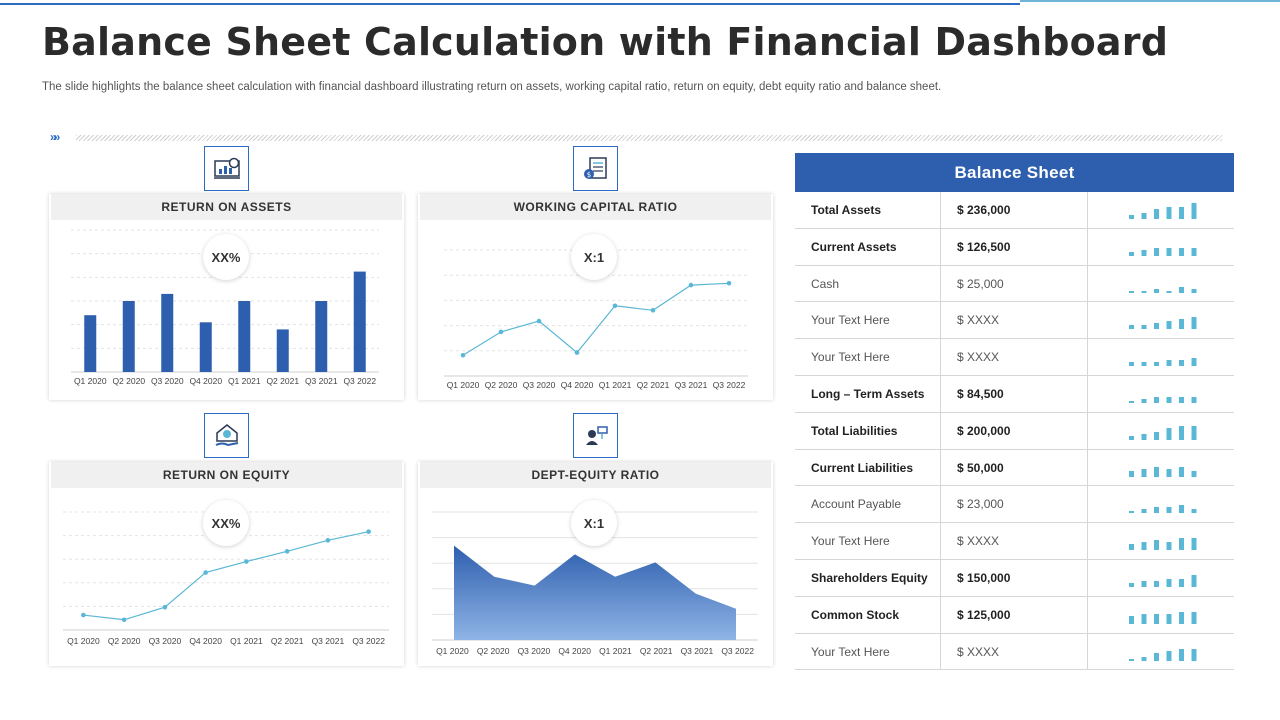  What do you see at coordinates (282, 350) in the screenshot?
I see `bar` at bounding box center [282, 350].